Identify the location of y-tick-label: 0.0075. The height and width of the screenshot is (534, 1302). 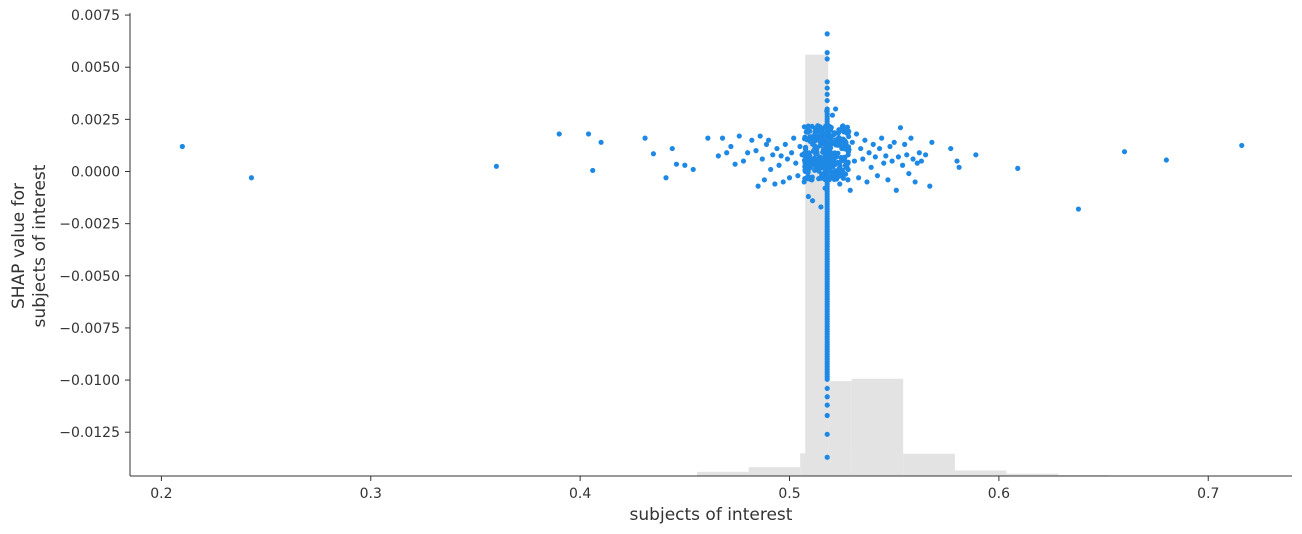
(95, 16).